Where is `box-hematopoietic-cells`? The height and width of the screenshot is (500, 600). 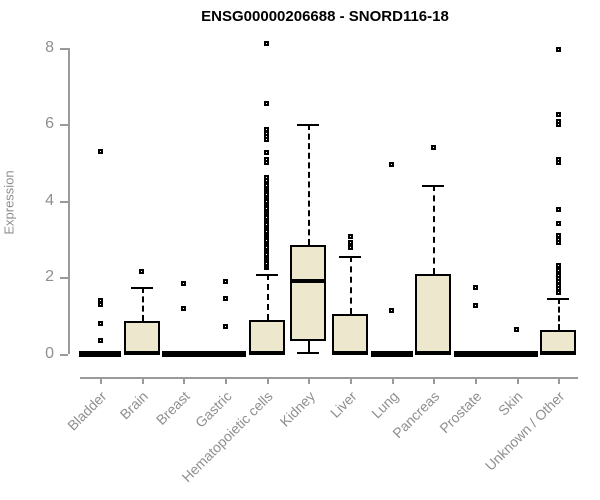 box-hematopoietic-cells is located at coordinates (266, 337).